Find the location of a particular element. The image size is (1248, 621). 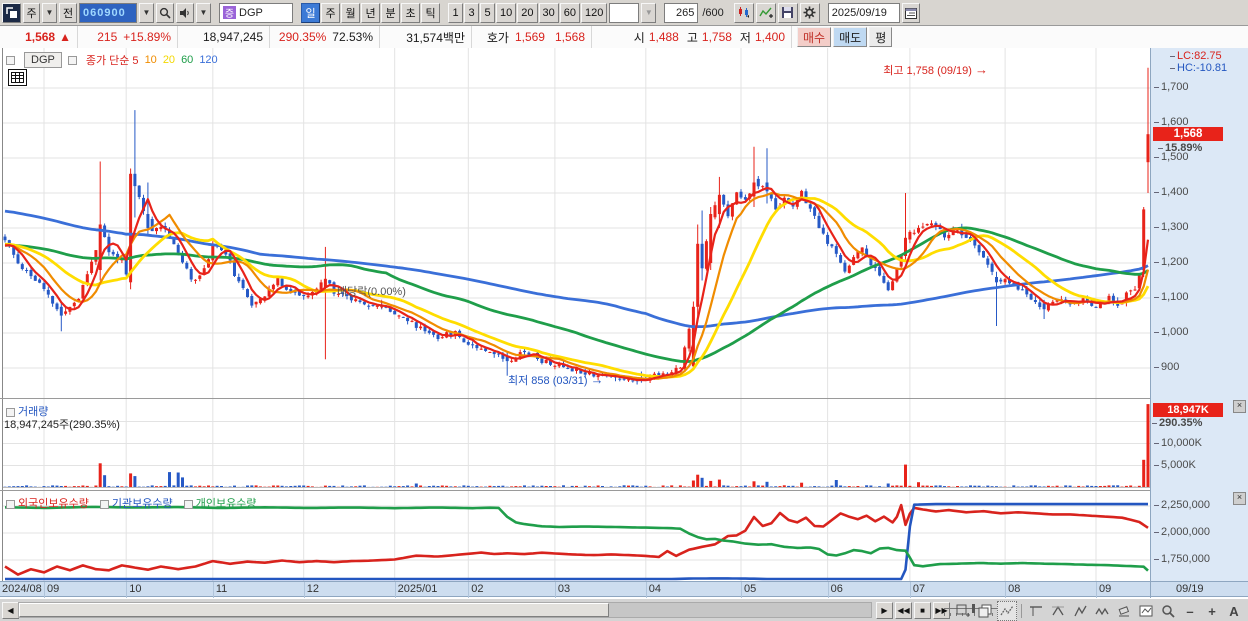

holdings-panel-close-icon: × is located at coordinates (1239, 498).